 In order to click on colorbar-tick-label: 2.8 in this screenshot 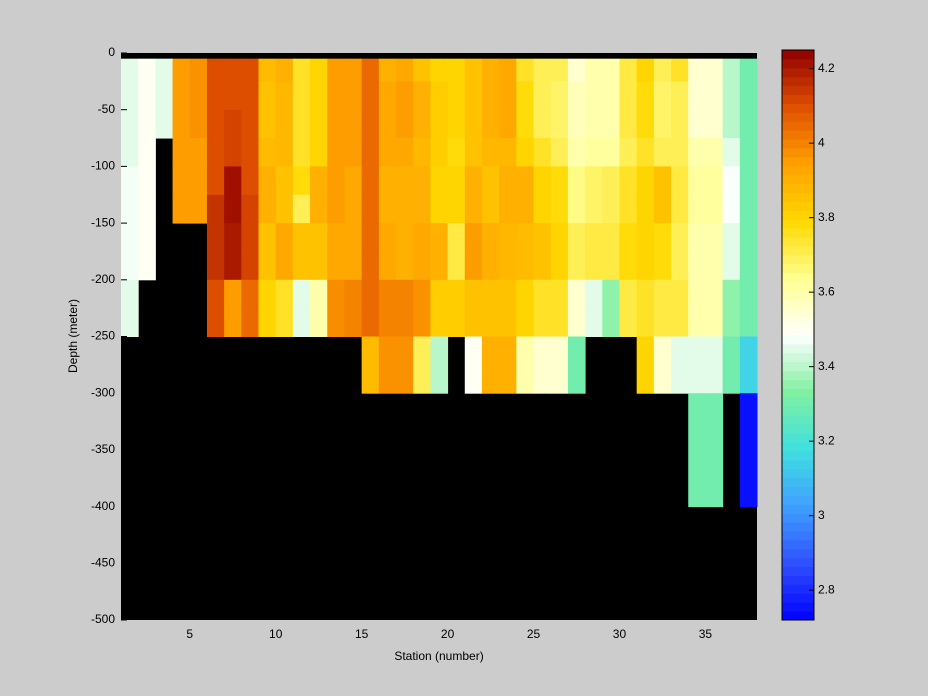, I will do `click(826, 589)`.